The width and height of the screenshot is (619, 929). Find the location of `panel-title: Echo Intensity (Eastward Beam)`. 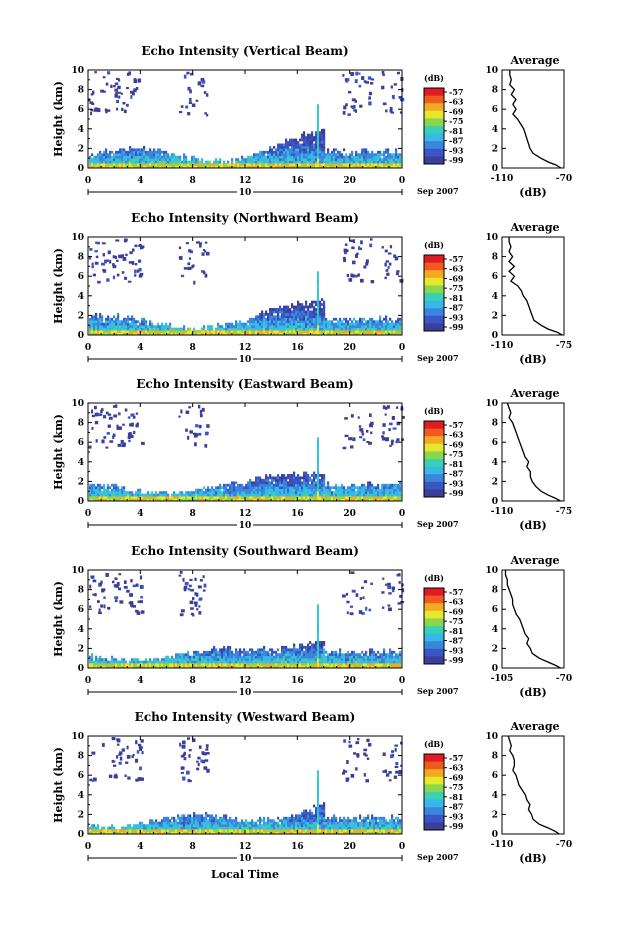

panel-title: Echo Intensity (Eastward Beam) is located at coordinates (244, 384).